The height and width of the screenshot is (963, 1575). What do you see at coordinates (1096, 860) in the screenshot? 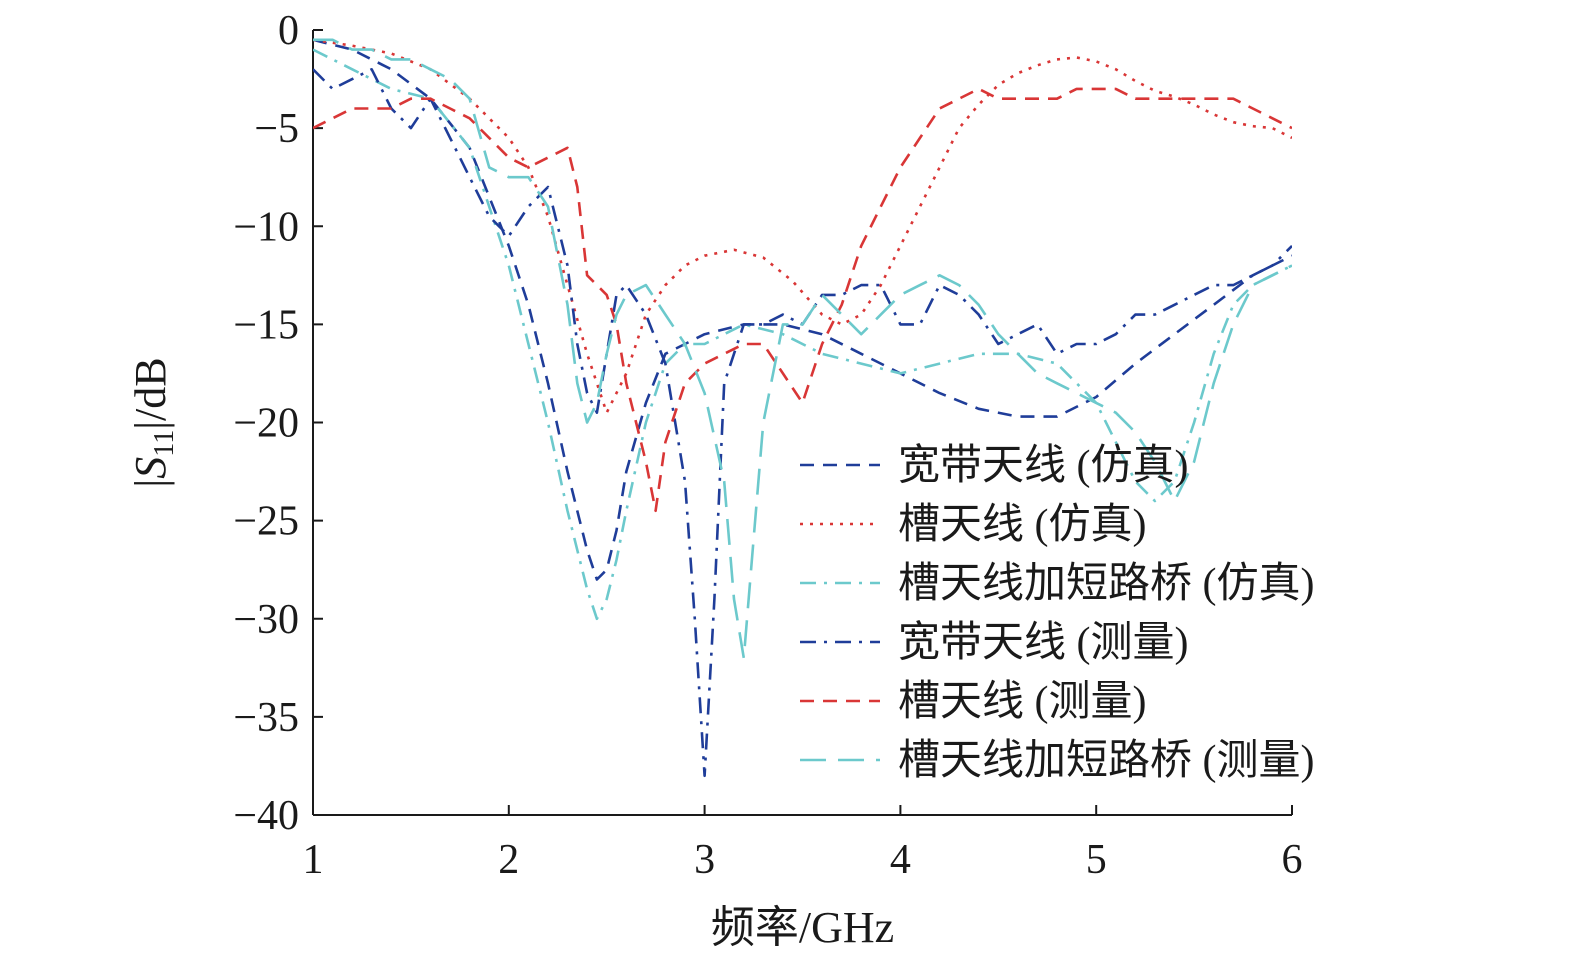
I see `x-tick-label: 5` at bounding box center [1096, 860].